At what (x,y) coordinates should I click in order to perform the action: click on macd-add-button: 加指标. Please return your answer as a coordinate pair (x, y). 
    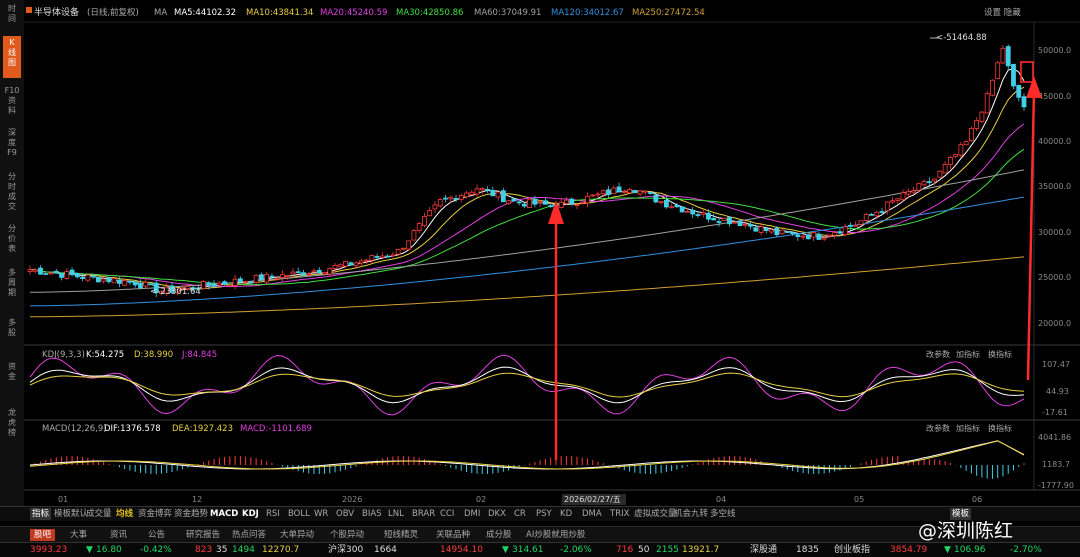
    Looking at the image, I should click on (968, 428).